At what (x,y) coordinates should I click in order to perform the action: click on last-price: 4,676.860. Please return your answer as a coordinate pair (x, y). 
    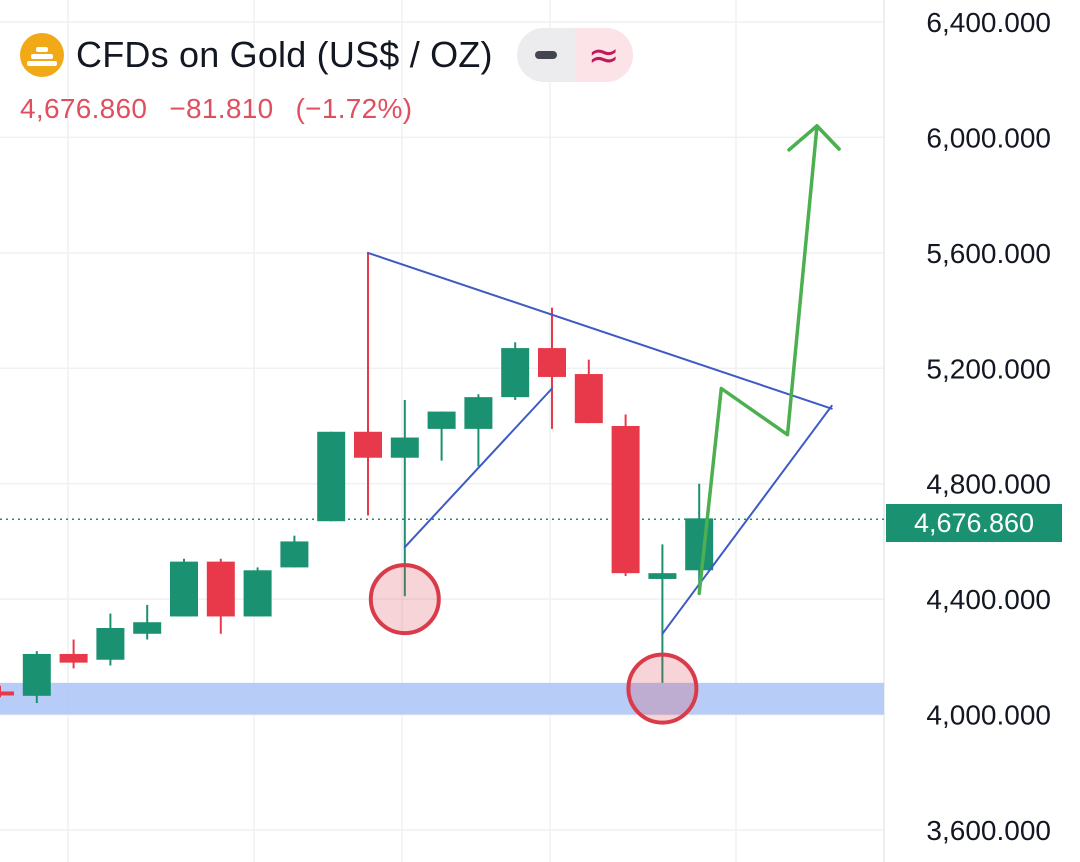
    Looking at the image, I should click on (84, 108).